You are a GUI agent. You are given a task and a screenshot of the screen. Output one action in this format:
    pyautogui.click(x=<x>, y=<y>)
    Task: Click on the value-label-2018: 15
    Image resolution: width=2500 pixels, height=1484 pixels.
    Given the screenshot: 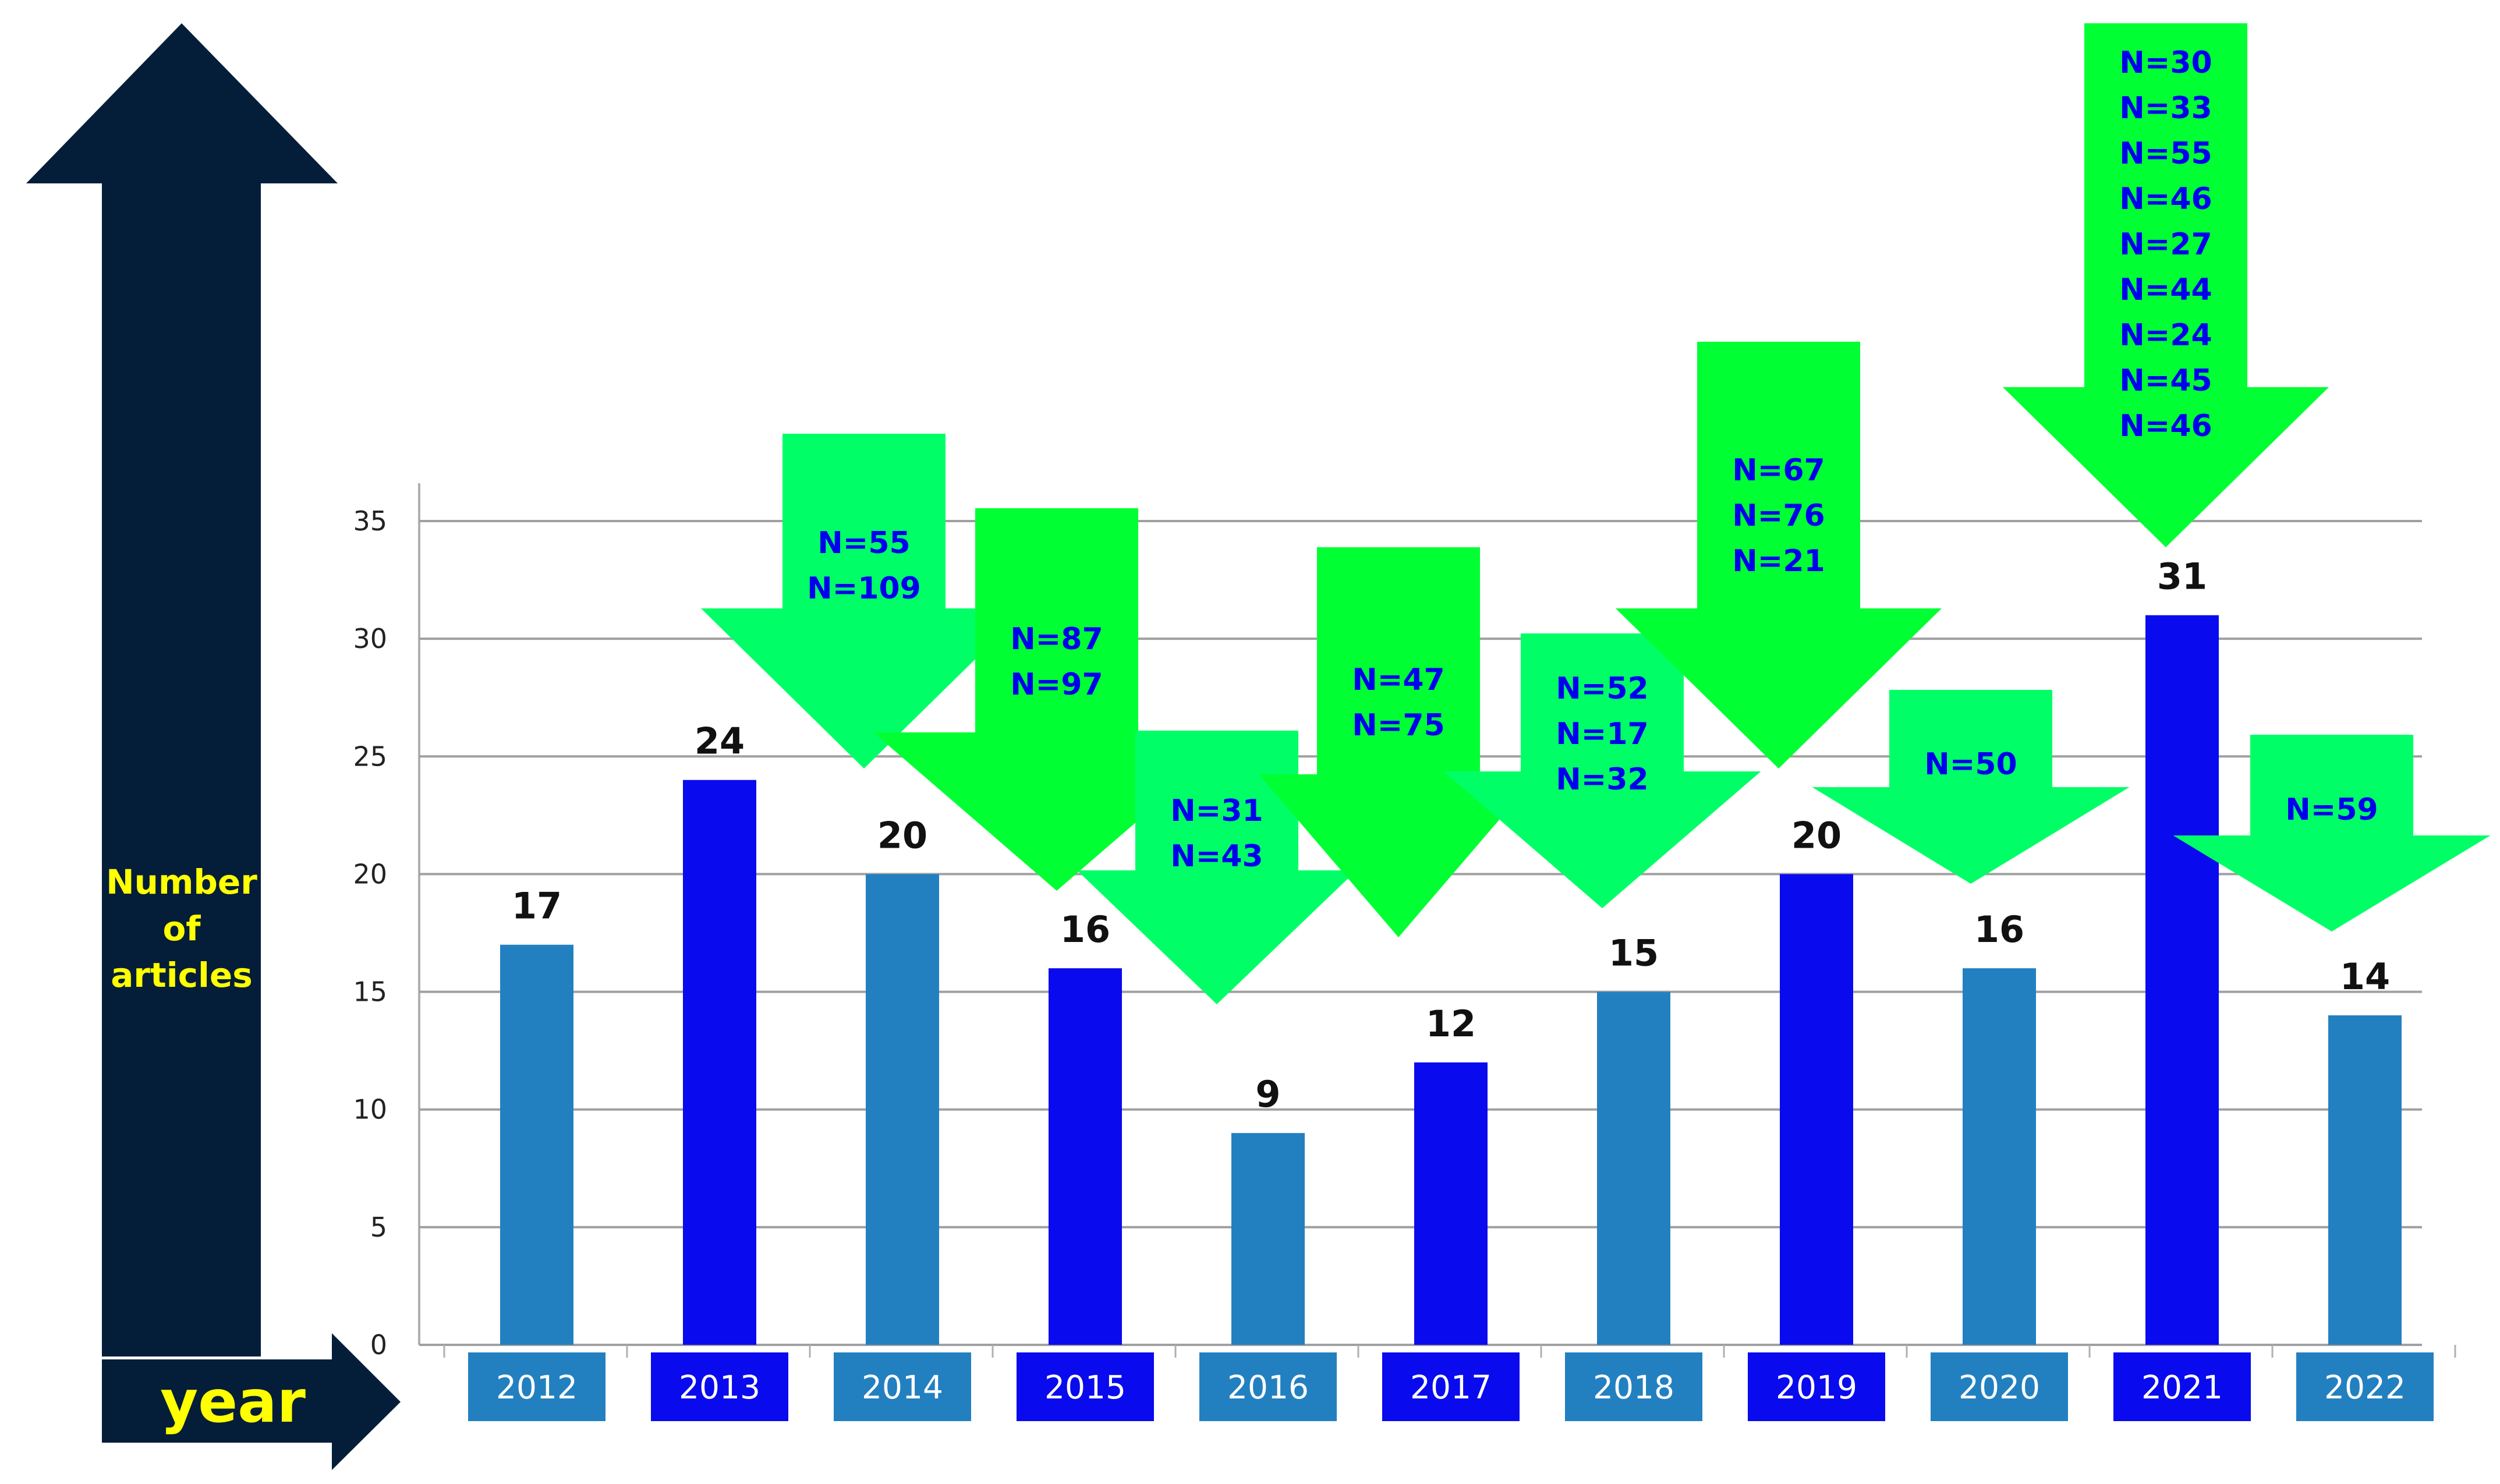 What is the action you would take?
    pyautogui.click(x=1634, y=953)
    